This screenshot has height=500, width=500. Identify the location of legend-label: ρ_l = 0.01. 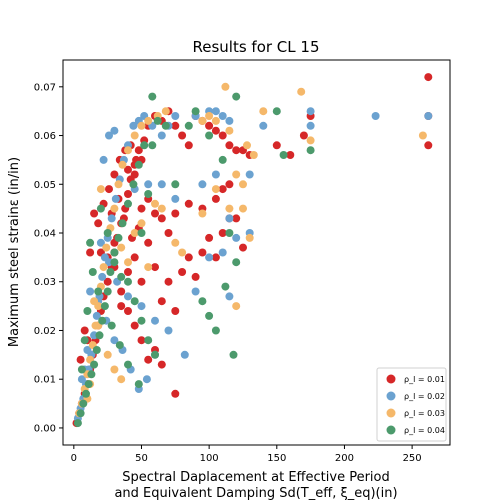
(424, 379).